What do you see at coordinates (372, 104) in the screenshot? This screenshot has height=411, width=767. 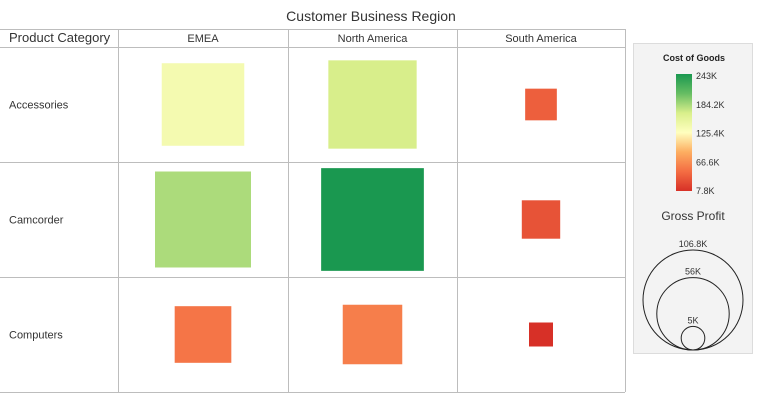 I see `cell-square-accessories-north-america` at bounding box center [372, 104].